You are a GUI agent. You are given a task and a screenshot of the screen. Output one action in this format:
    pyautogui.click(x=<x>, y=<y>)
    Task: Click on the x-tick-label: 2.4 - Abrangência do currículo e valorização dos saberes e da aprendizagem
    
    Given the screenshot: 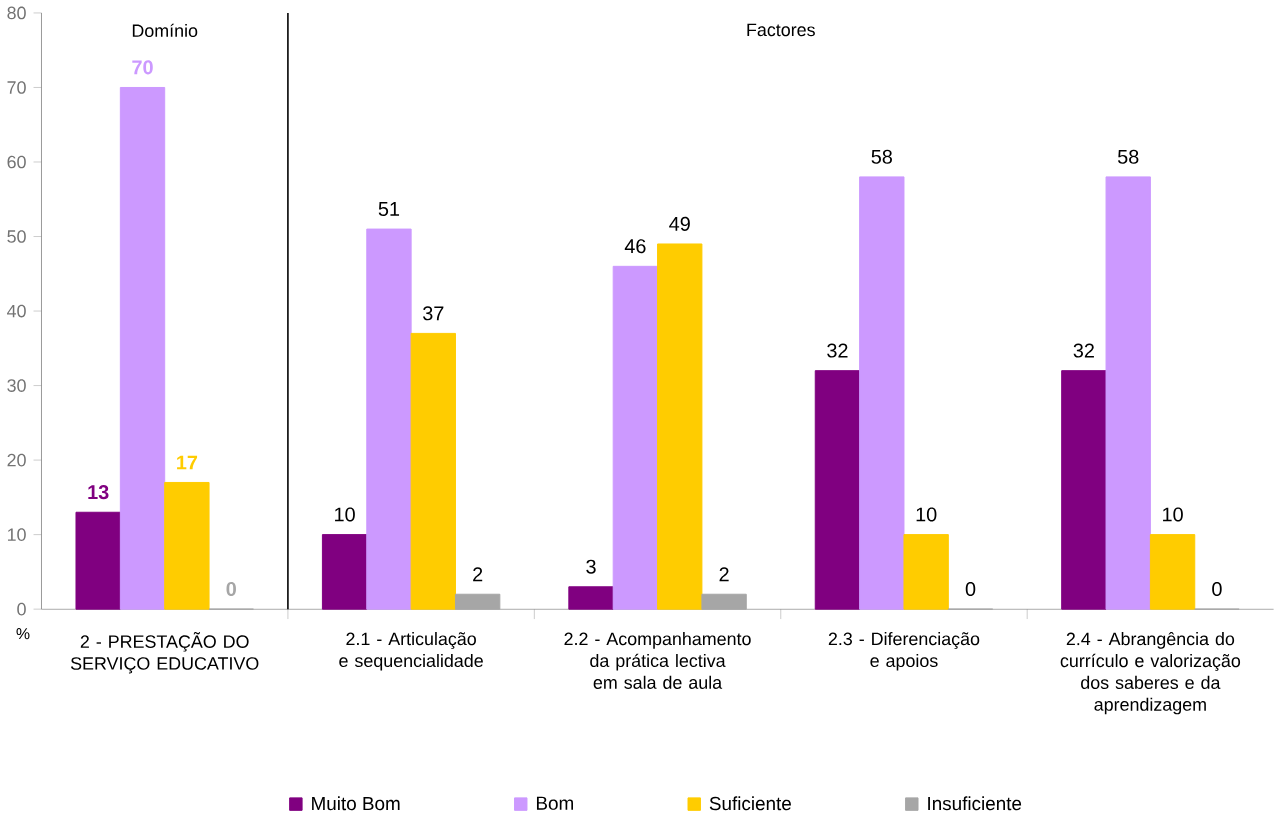 What is the action you would take?
    pyautogui.click(x=1150, y=673)
    